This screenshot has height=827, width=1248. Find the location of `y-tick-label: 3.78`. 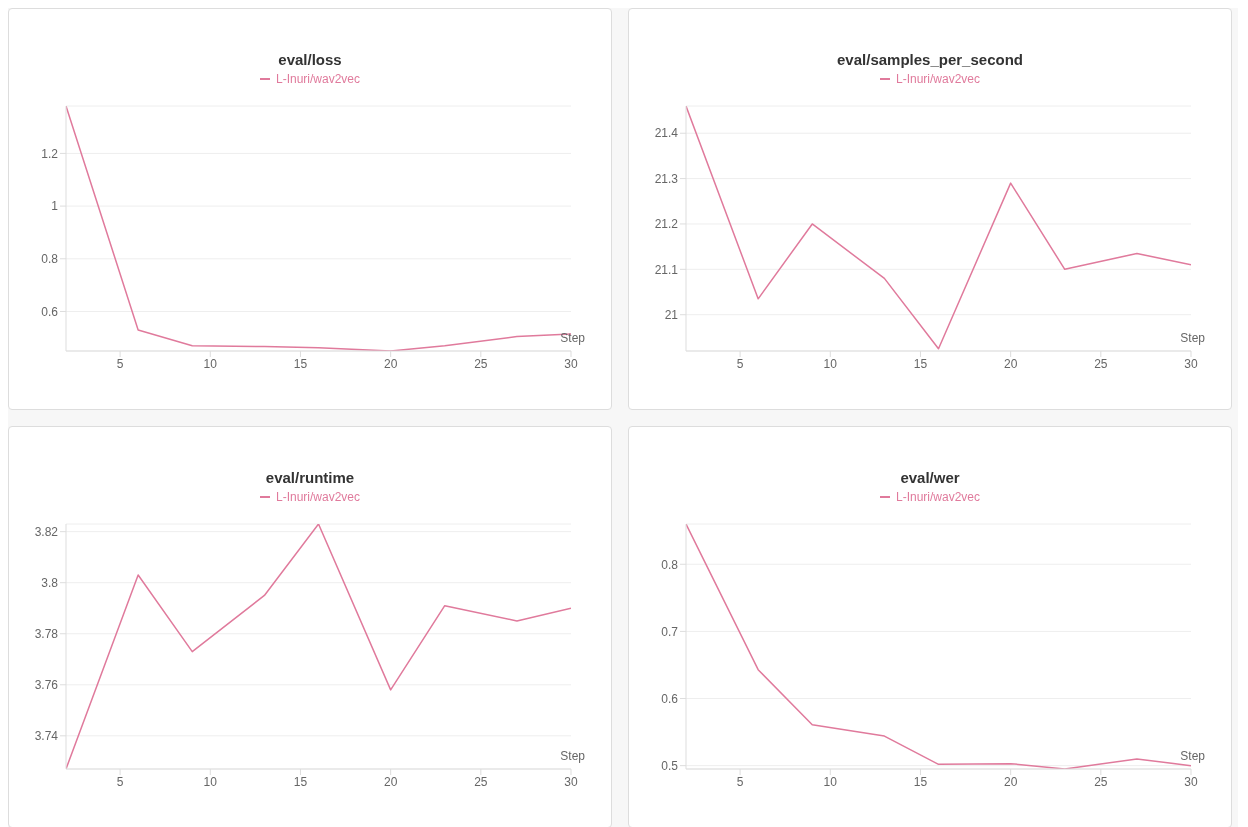

y-tick-label: 3.78 is located at coordinates (46, 634).